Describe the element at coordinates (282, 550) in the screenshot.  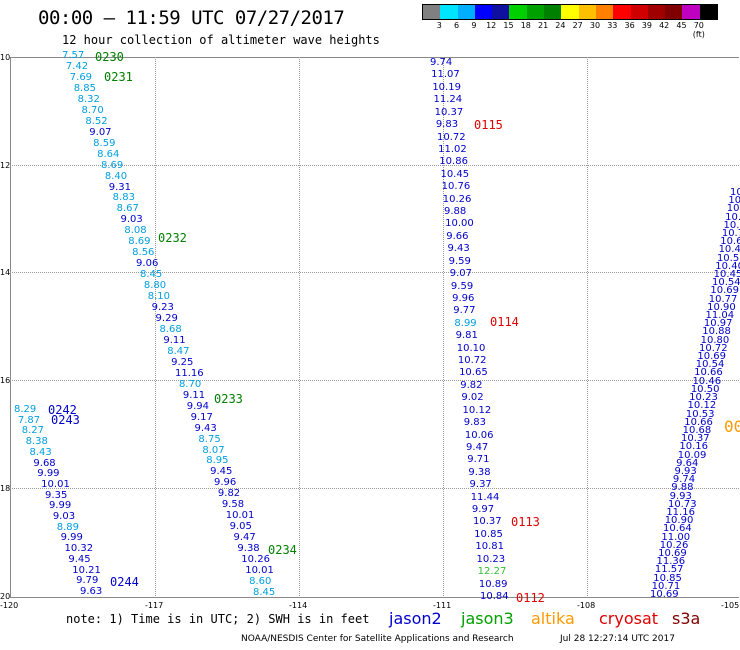
I see `pass-time-label: 0234` at that location.